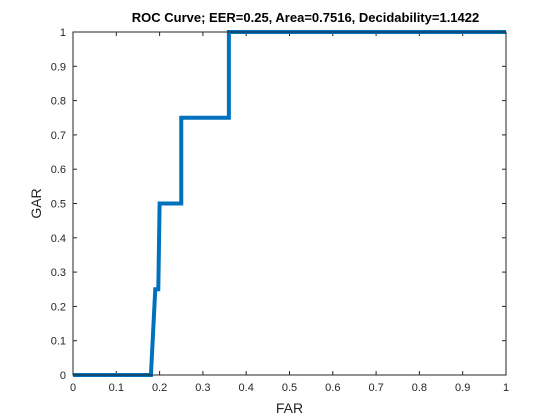 This screenshot has width=560, height=420. Describe the element at coordinates (375, 388) in the screenshot. I see `x-tick-label: 0.7` at that location.